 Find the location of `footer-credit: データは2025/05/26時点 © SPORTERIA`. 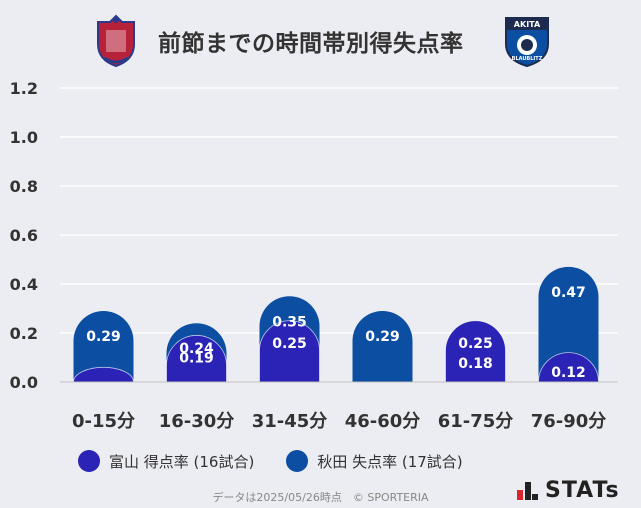

footer-credit: データは2025/05/26時点 © SPORTERIA is located at coordinates (320, 497).